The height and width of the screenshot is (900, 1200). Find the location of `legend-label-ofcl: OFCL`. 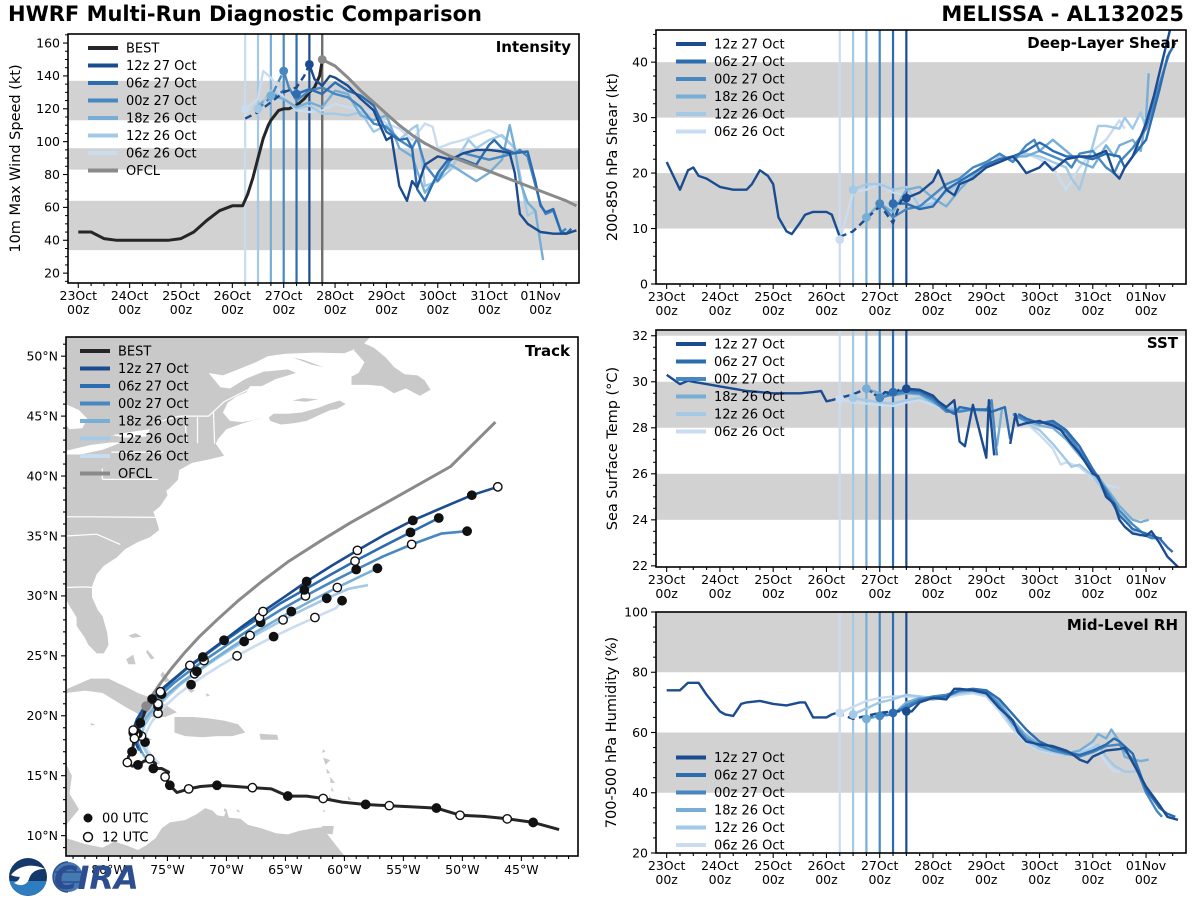

legend-label-ofcl: OFCL is located at coordinates (135, 474).